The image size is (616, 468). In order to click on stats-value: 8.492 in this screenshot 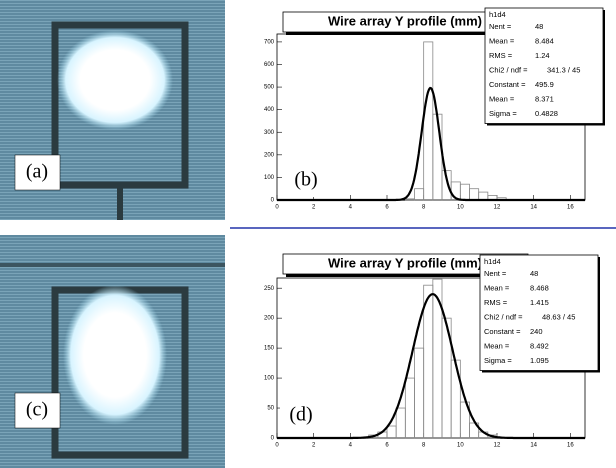, I will do `click(539, 345)`.